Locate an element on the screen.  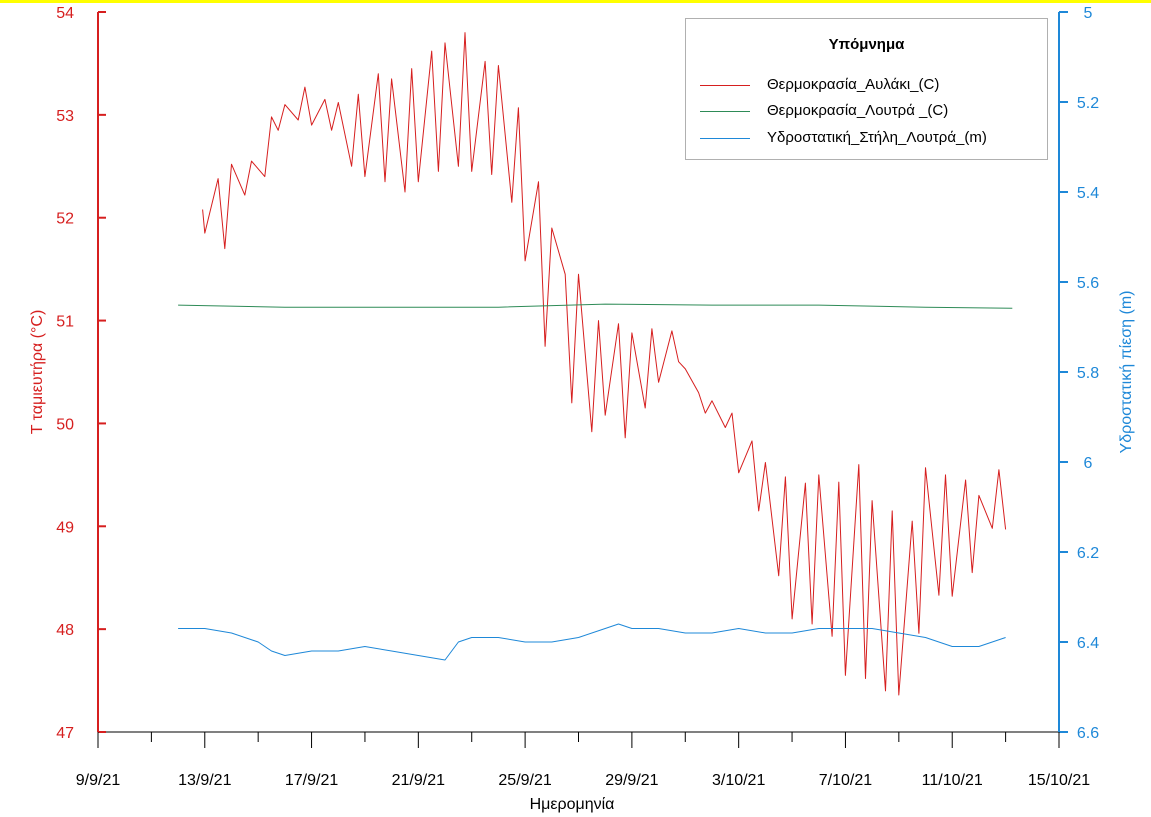
right-y-tick-label: 6.6 is located at coordinates (1088, 733).